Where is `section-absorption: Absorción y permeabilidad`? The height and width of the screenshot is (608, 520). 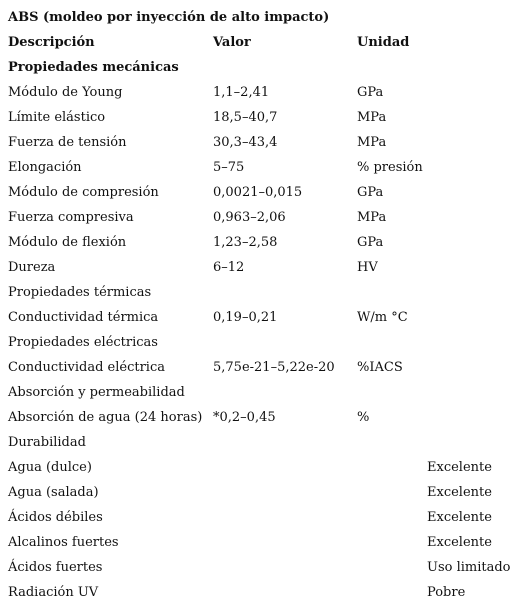 section-absorption: Absorción y permeabilidad is located at coordinates (260, 392).